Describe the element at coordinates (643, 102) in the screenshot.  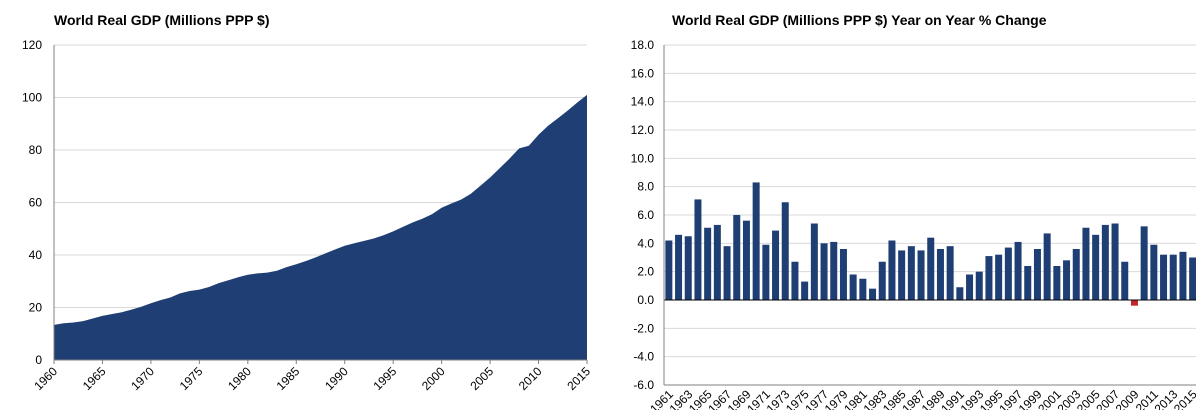
I see `y-tick-label: 14.0` at that location.